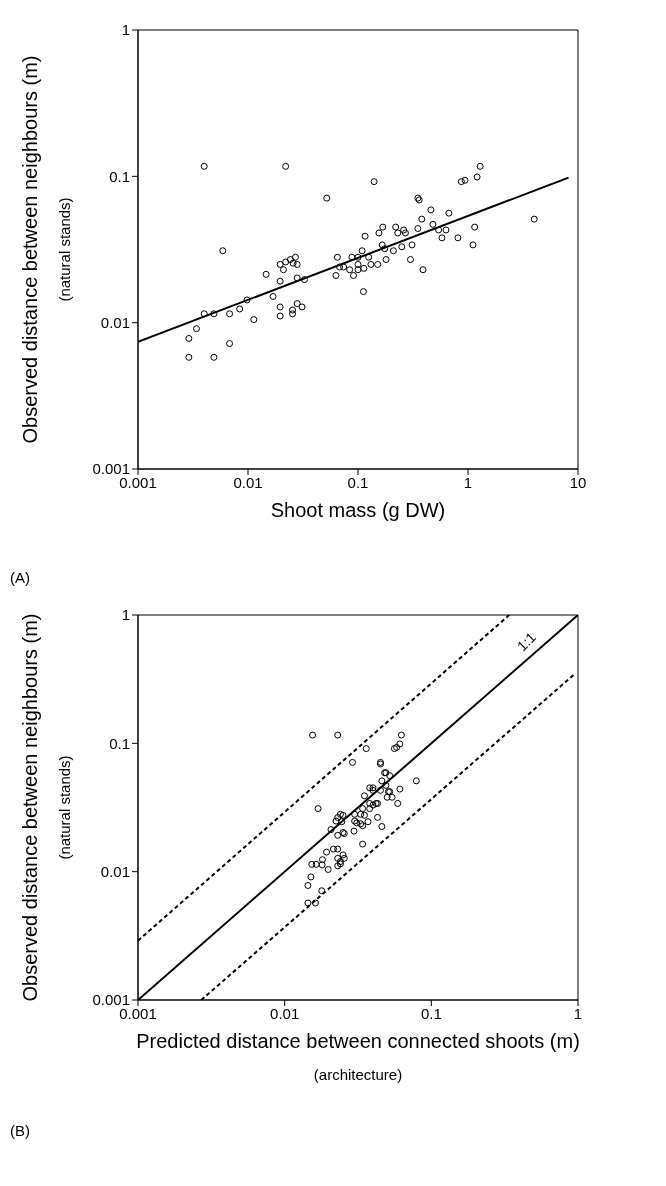 Image resolution: width=666 pixels, height=1186 pixels. I want to click on text: (A), so click(20, 577).